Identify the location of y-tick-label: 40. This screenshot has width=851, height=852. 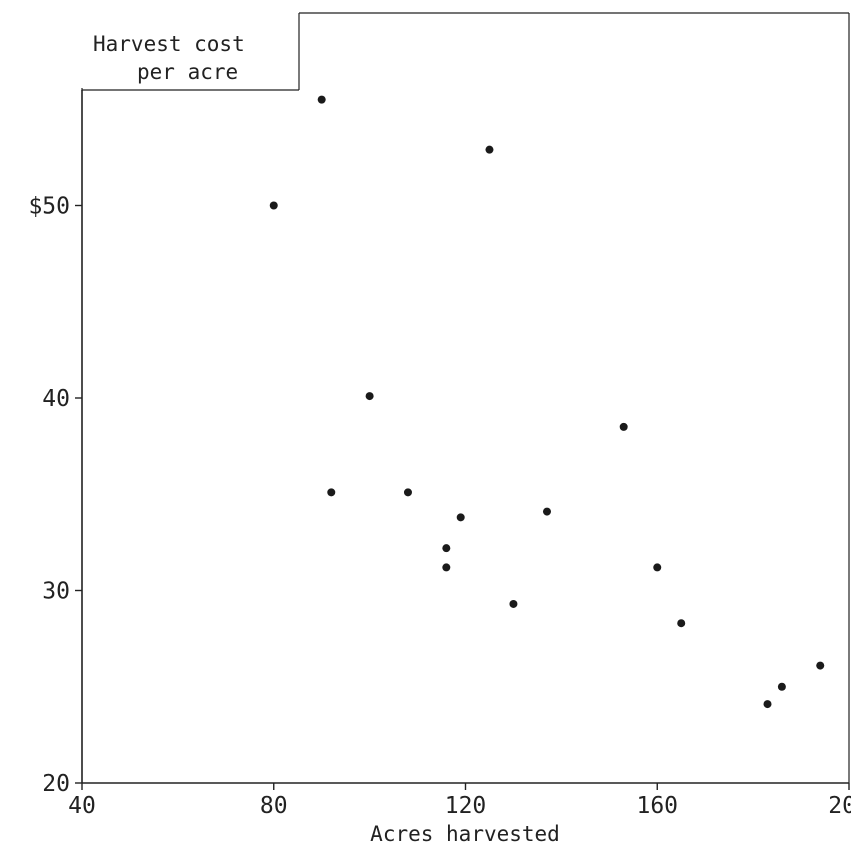
(56, 399).